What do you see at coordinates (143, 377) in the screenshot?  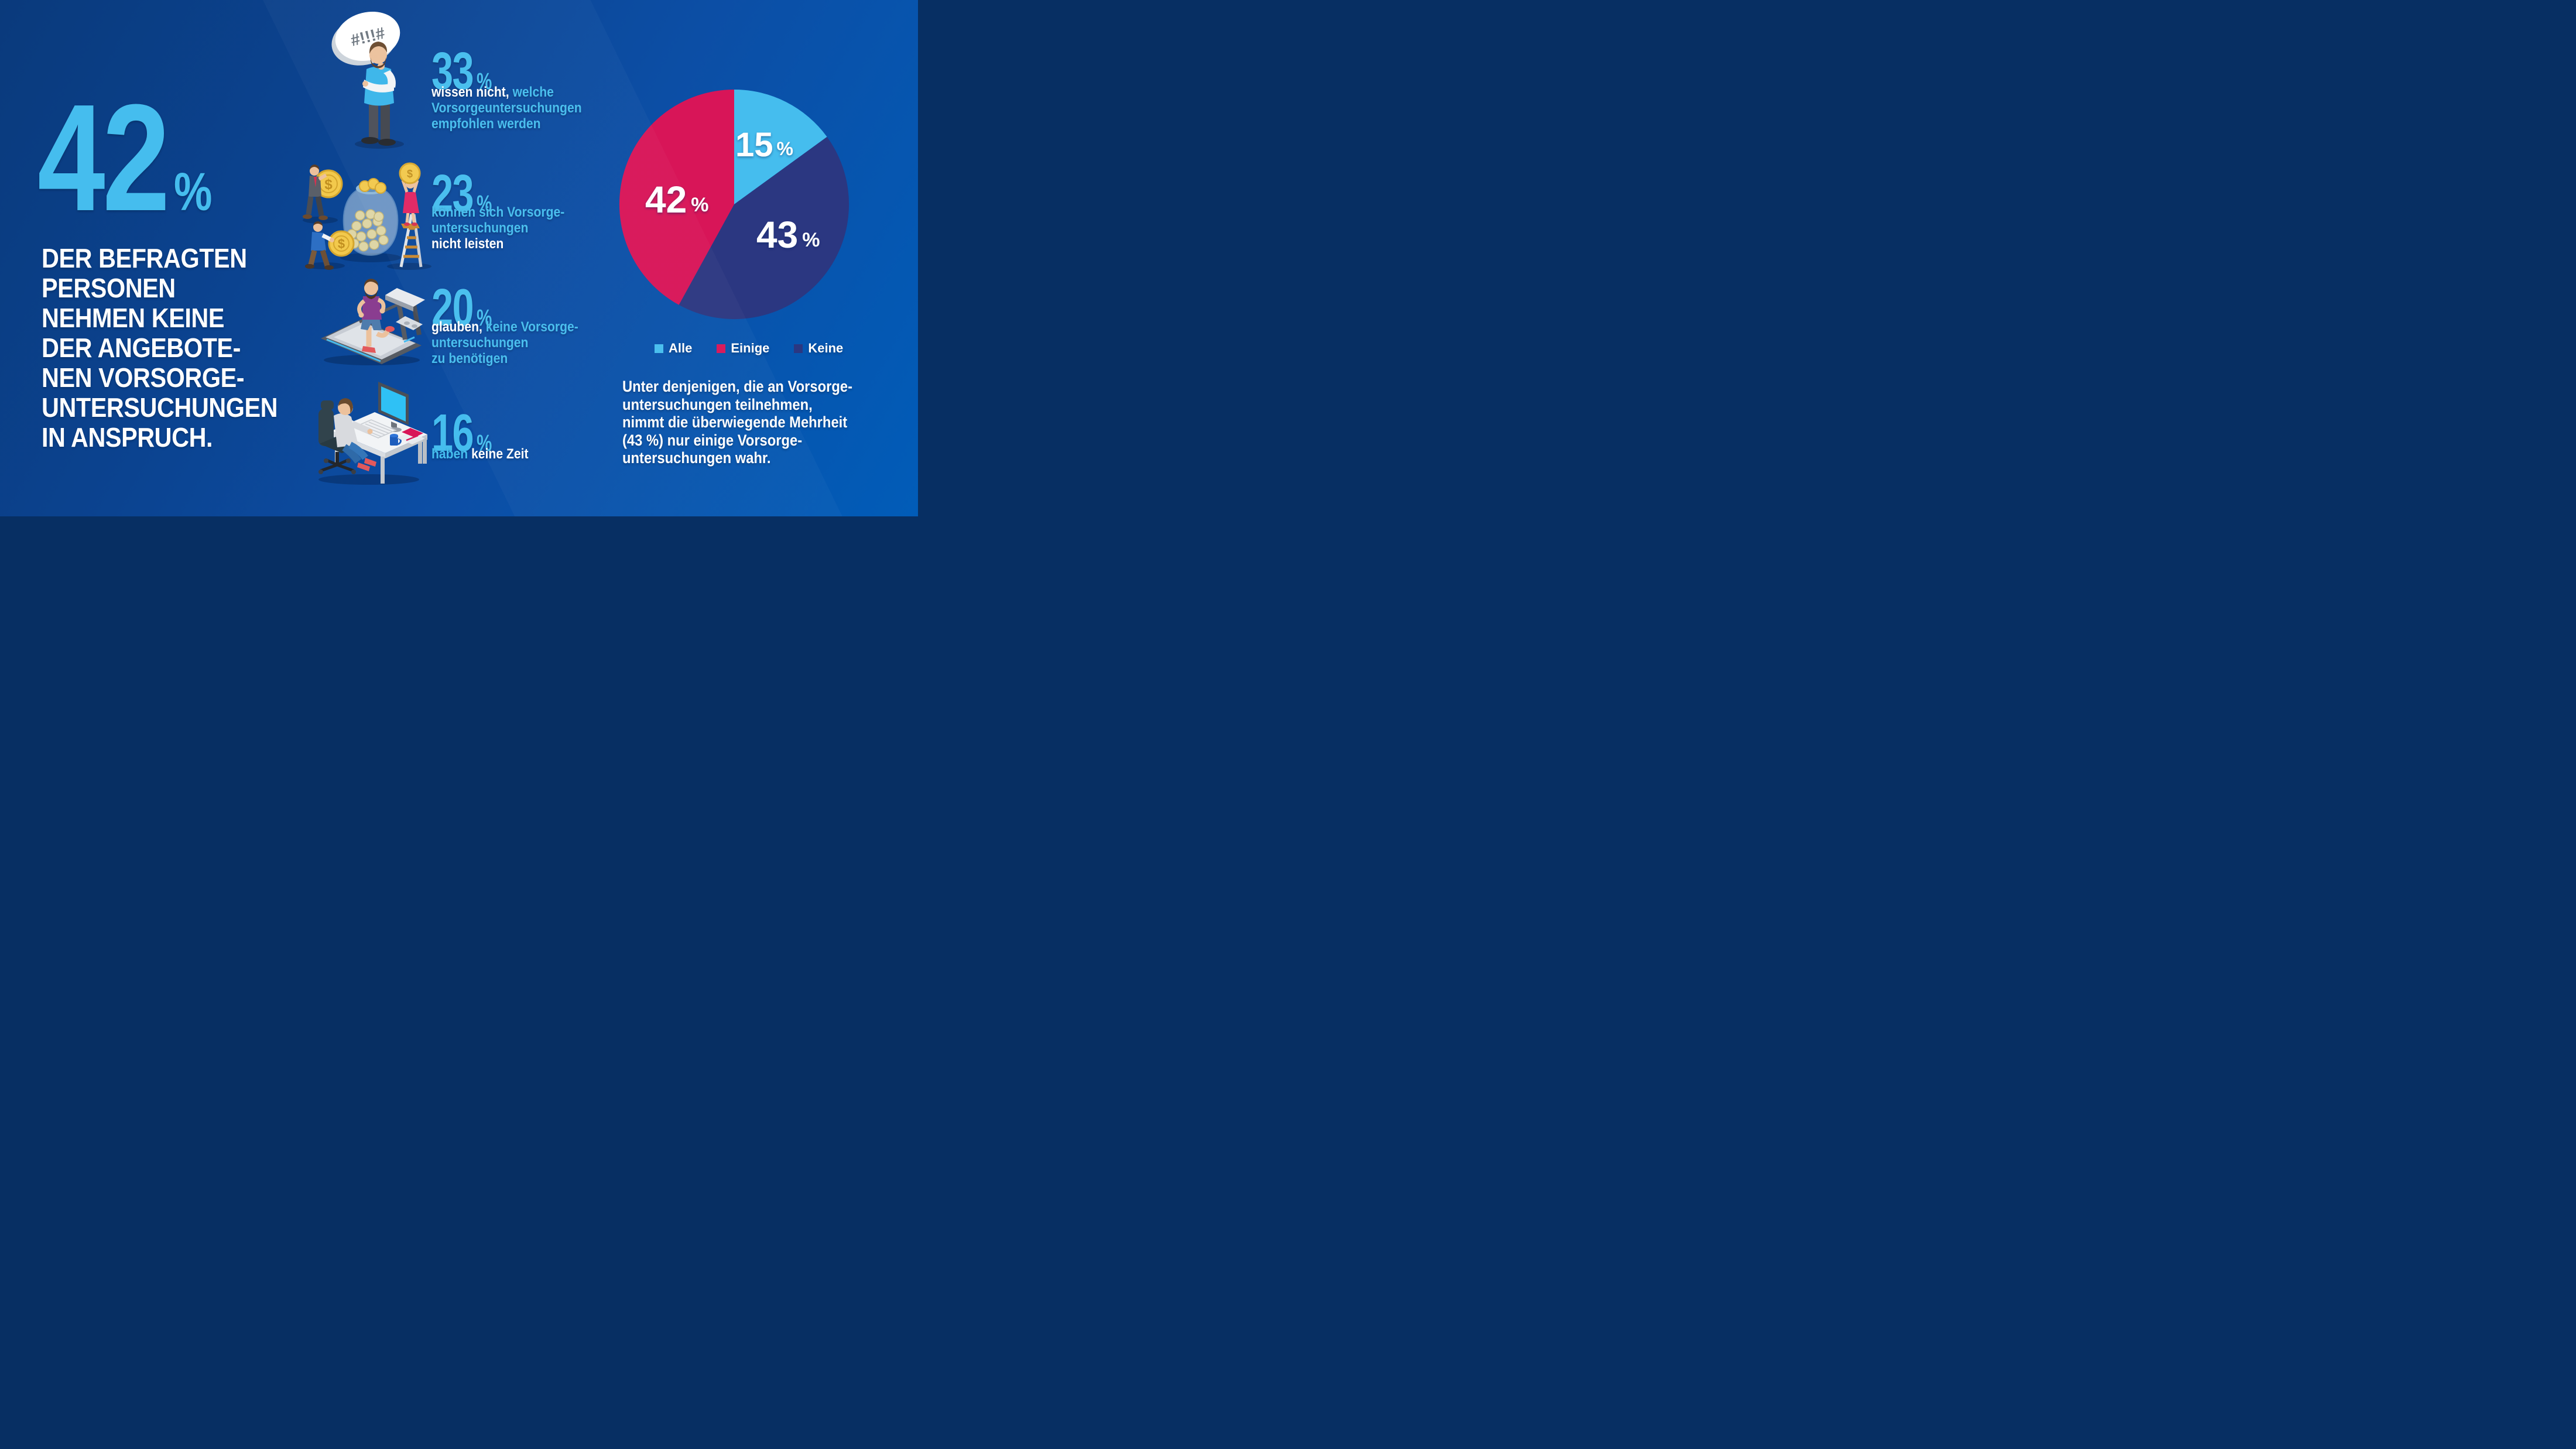 I see `caption-line: NEN VORSORGE-` at bounding box center [143, 377].